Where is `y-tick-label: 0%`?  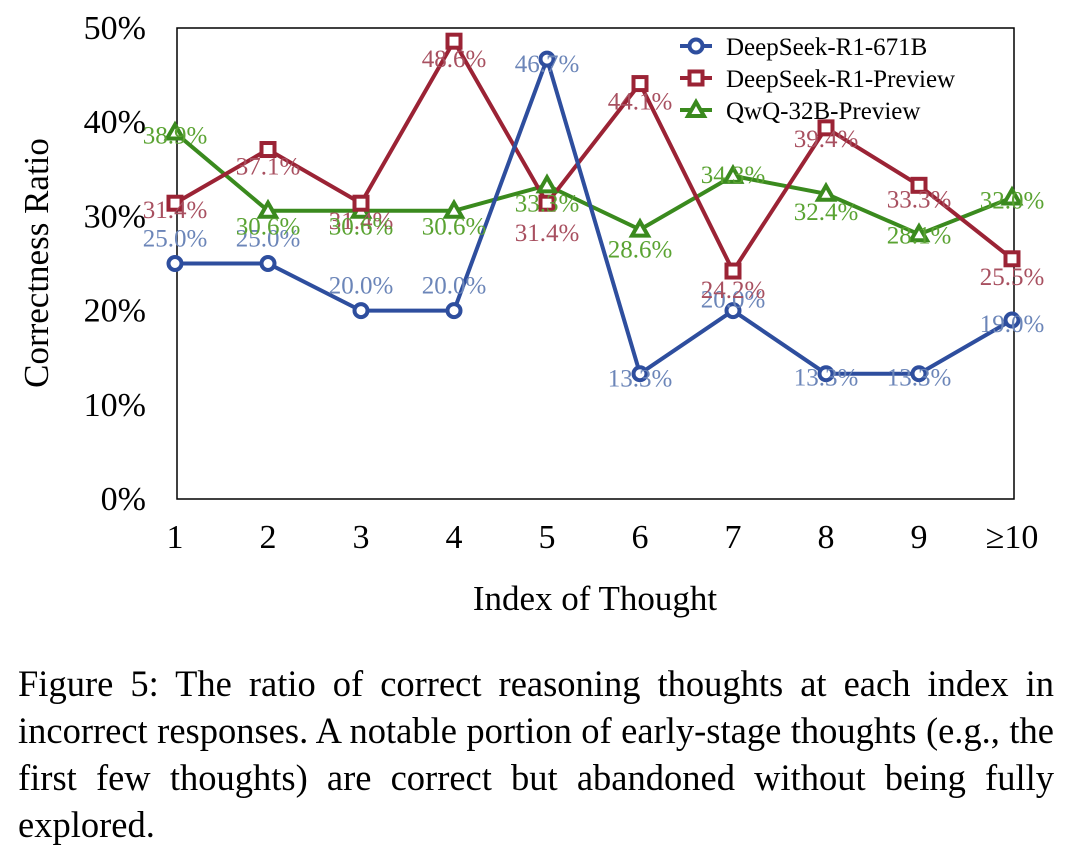
y-tick-label: 0% is located at coordinates (123, 499).